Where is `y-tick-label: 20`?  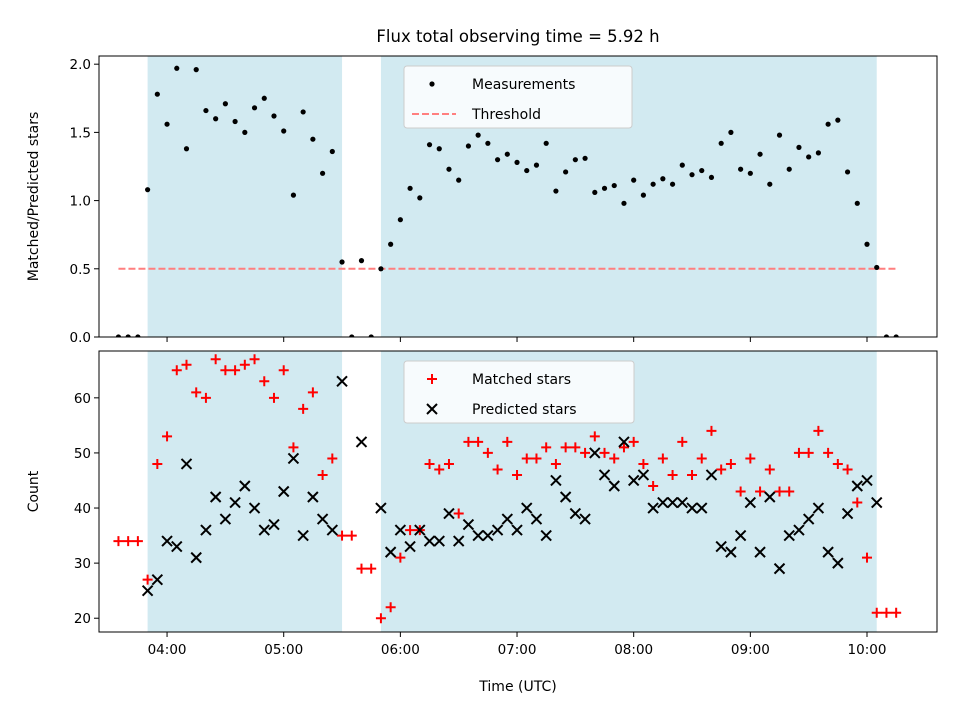 y-tick-label: 20 is located at coordinates (82, 619).